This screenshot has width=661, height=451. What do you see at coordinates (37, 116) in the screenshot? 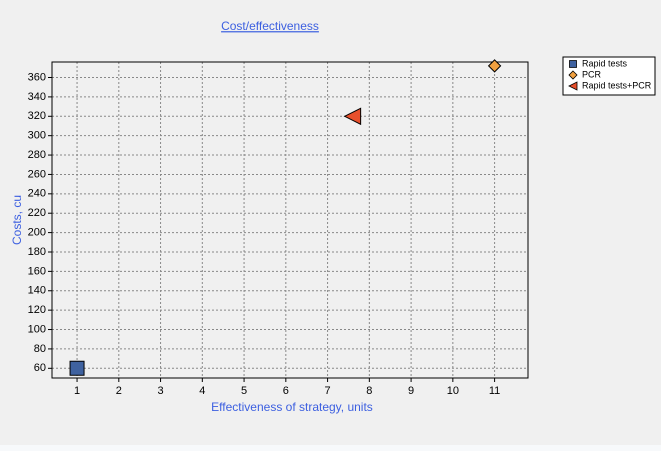
I see `y-tick-label: 320` at bounding box center [37, 116].